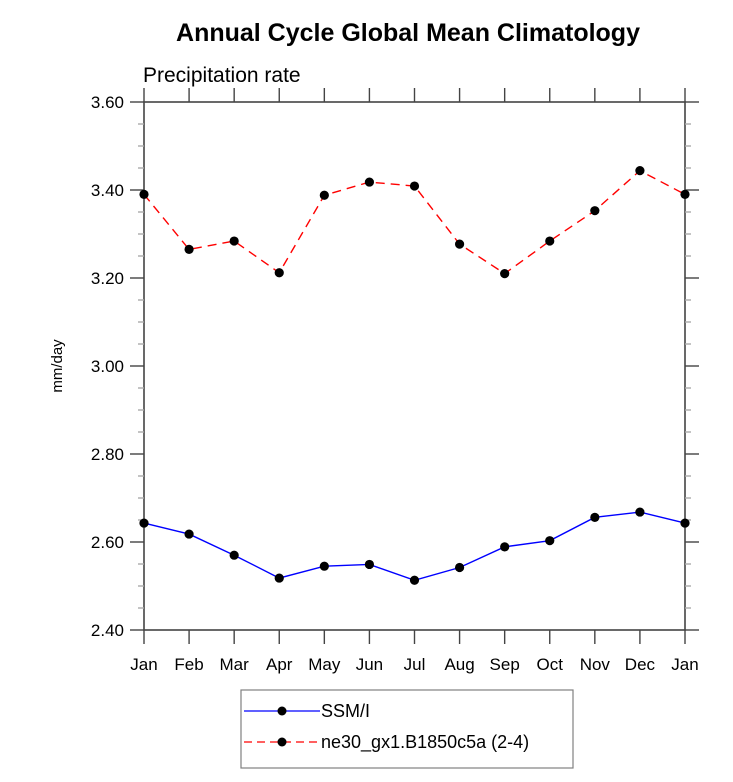 The width and height of the screenshot is (733, 782). Describe the element at coordinates (282, 711) in the screenshot. I see `legend-marker-ssmi` at that location.